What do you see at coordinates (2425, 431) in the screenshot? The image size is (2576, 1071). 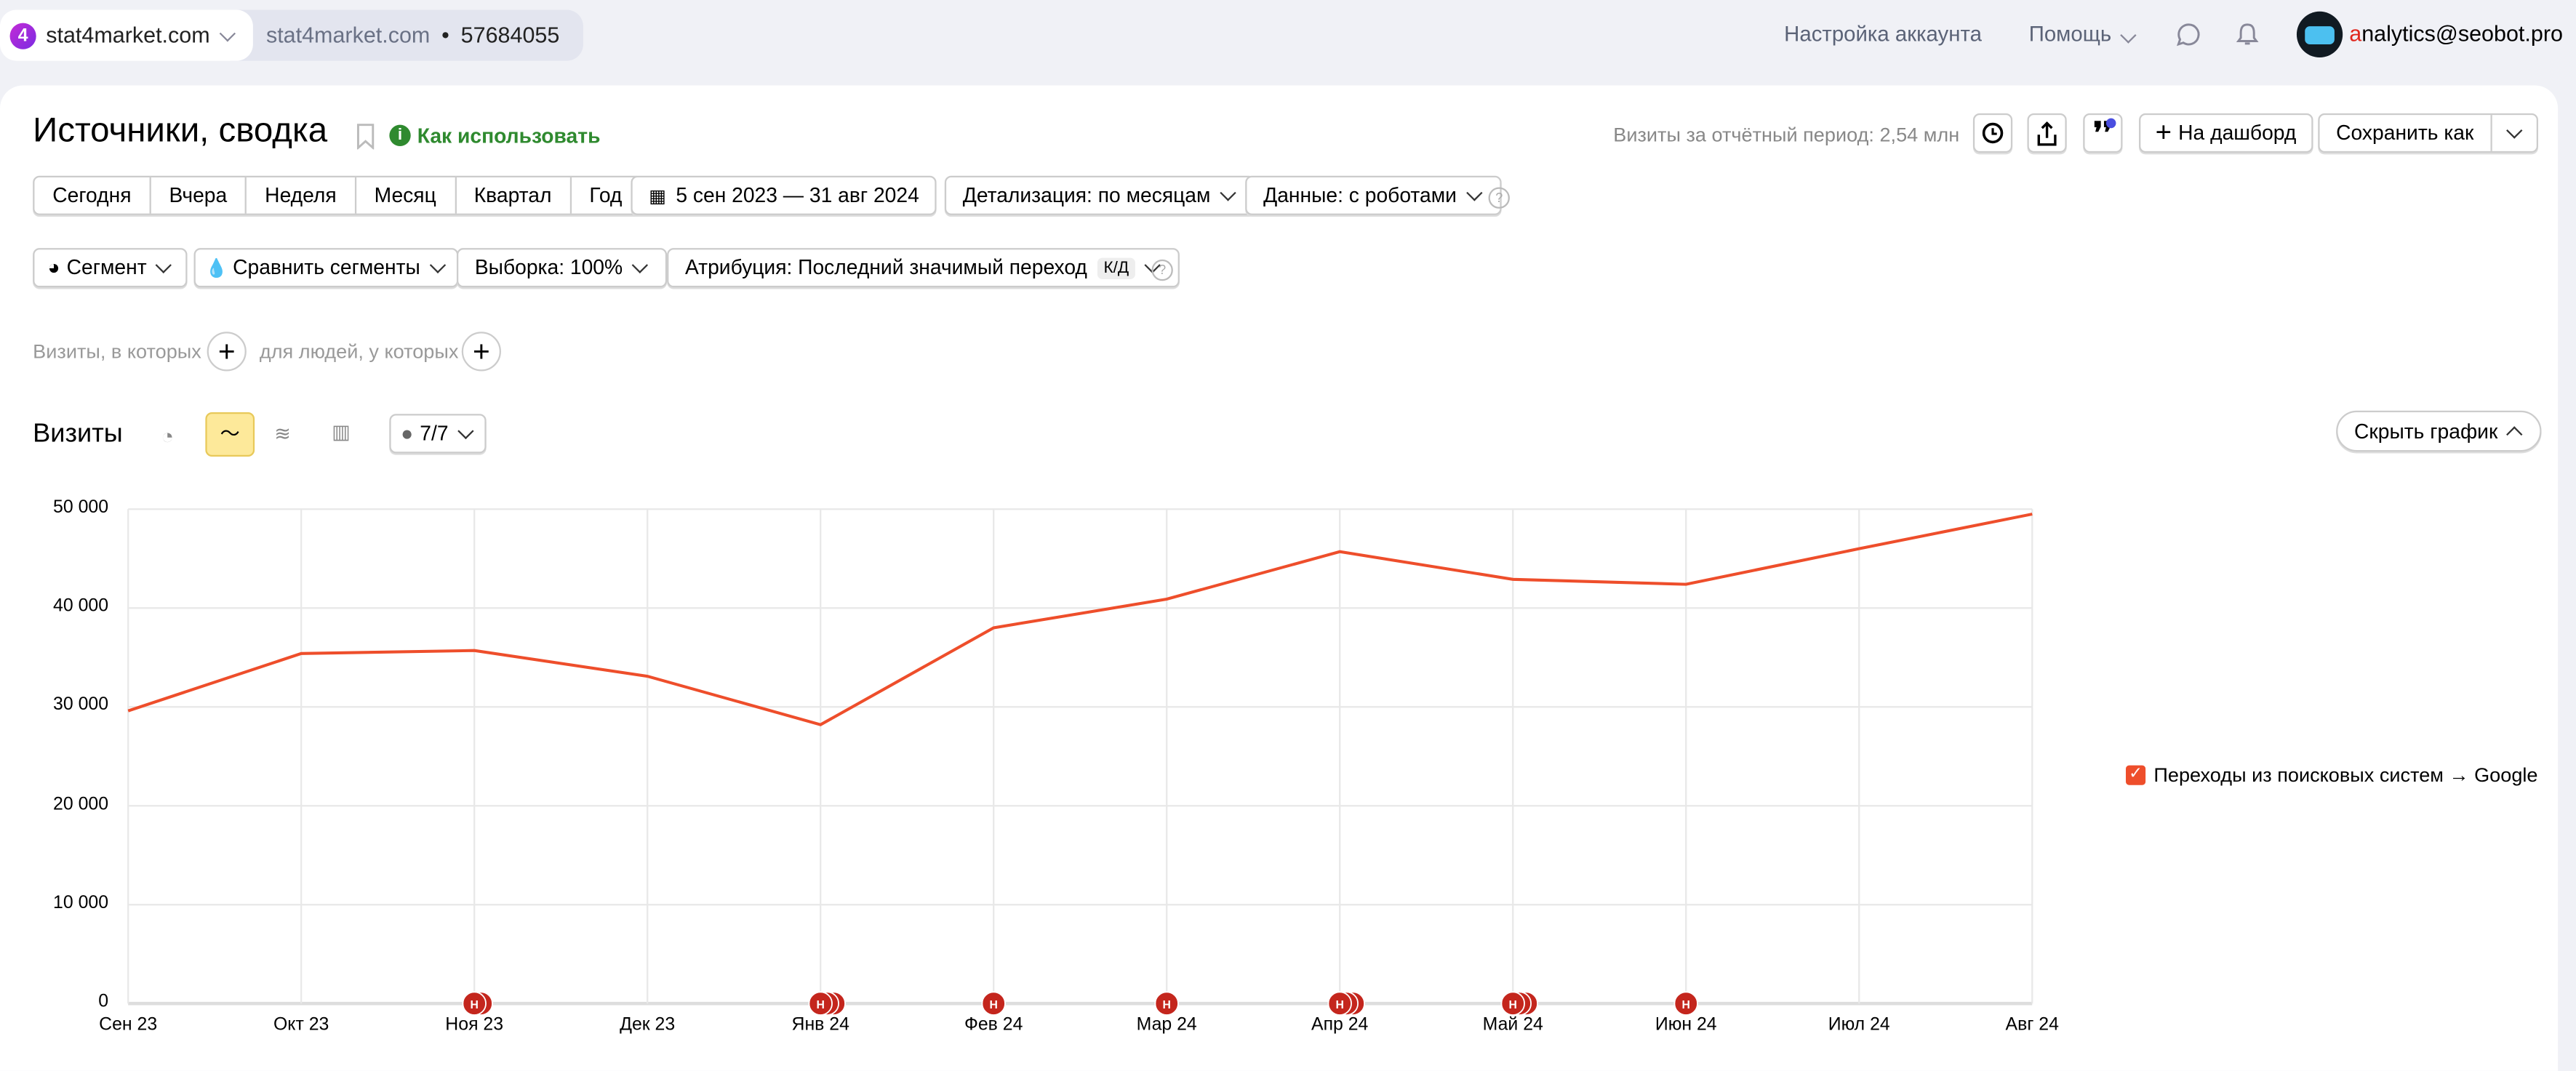 I see `hide-chart-label: Скрыть график` at bounding box center [2425, 431].